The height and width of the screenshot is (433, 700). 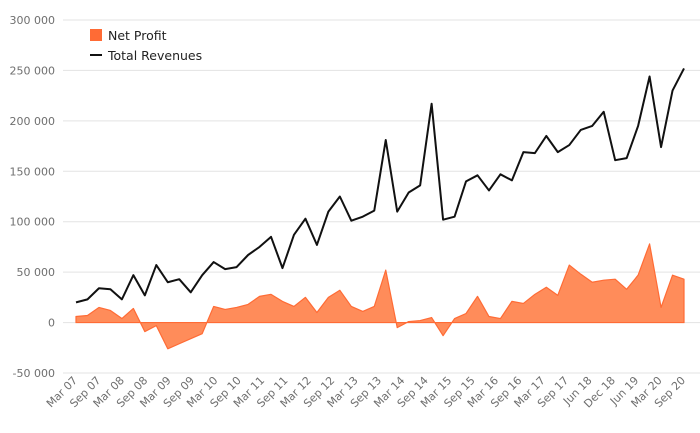 I want to click on legend: Net Profit Total Revenues, so click(x=146, y=45).